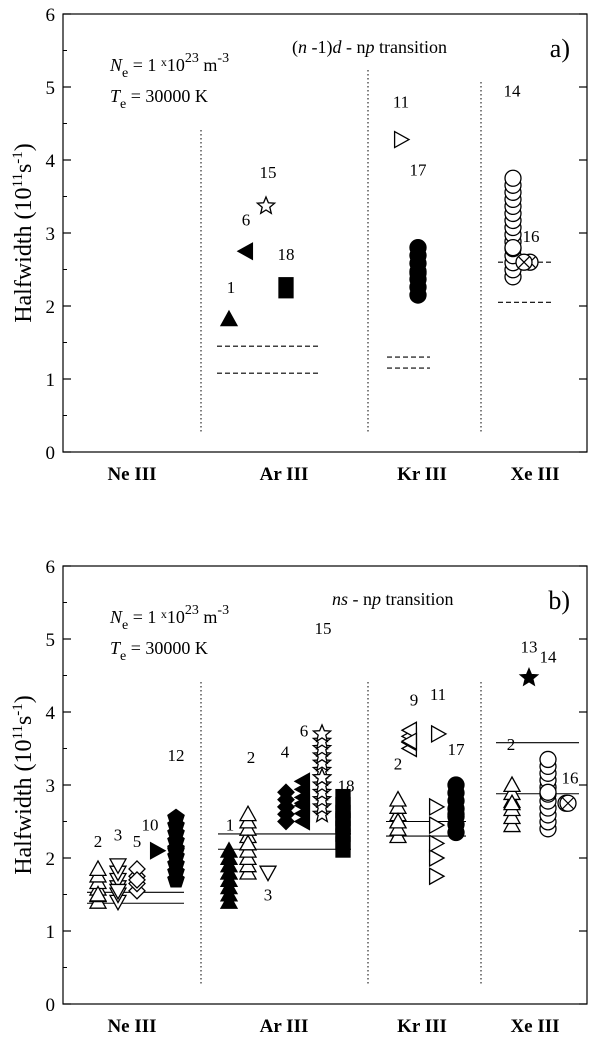 The image size is (600, 1038). I want to click on data-point-17: 17, so click(418, 232).